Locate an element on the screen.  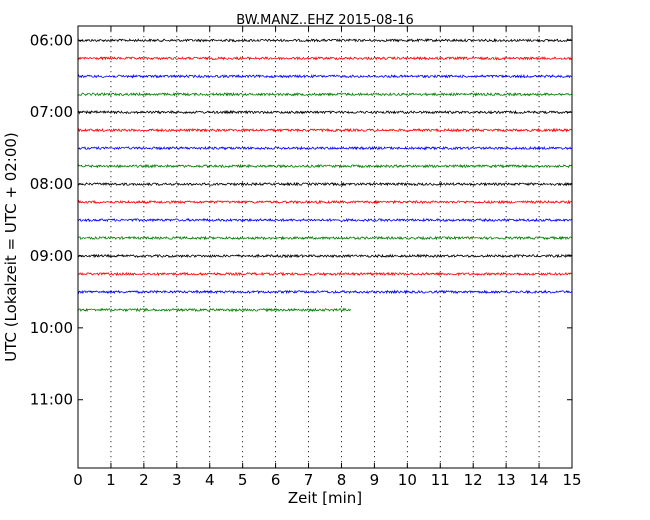
x-axis-label: Zeit [min] is located at coordinates (325, 498).